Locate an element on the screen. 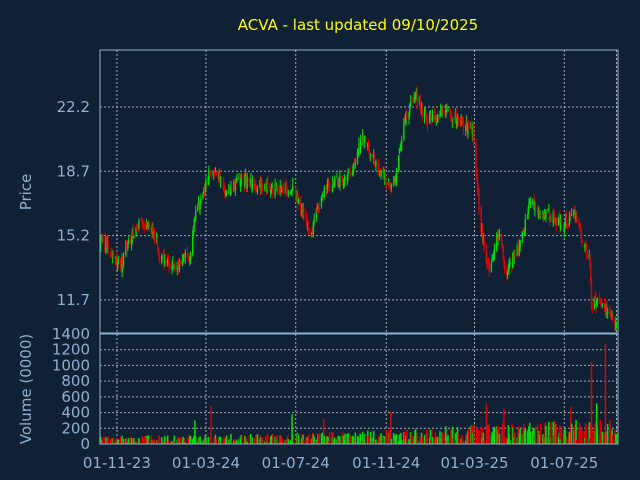  volume-tick-label: 1400 is located at coordinates (71, 334).